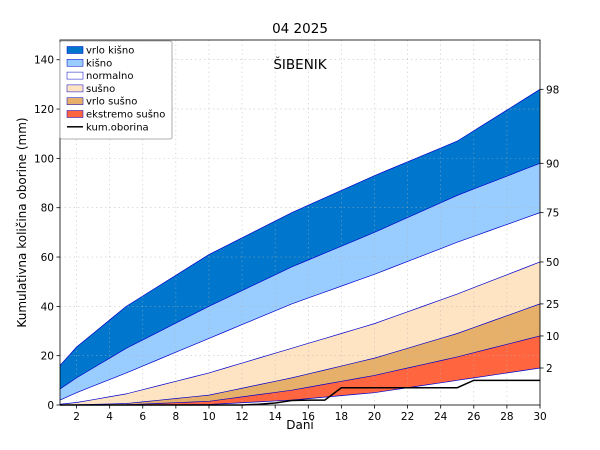 The width and height of the screenshot is (600, 450). Describe the element at coordinates (76, 417) in the screenshot. I see `x-tick-label: 2` at that location.